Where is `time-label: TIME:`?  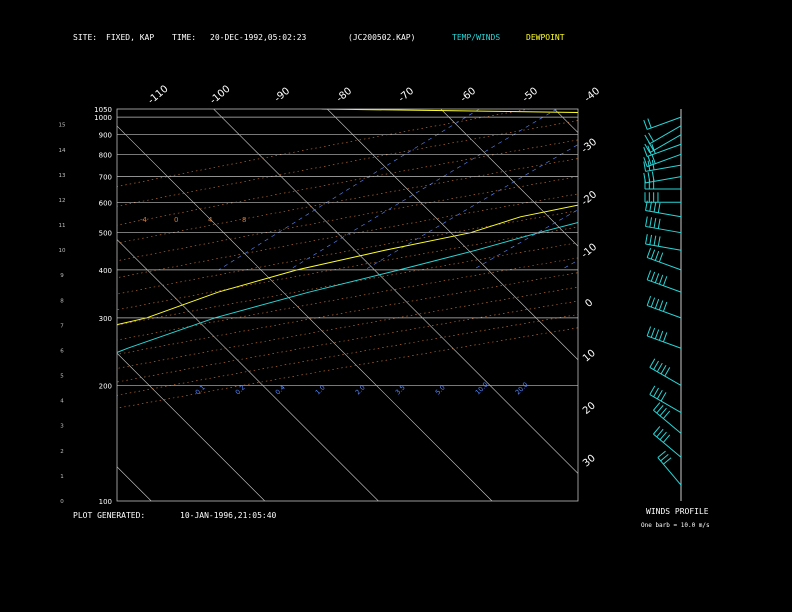 time-label: TIME: is located at coordinates (184, 37).